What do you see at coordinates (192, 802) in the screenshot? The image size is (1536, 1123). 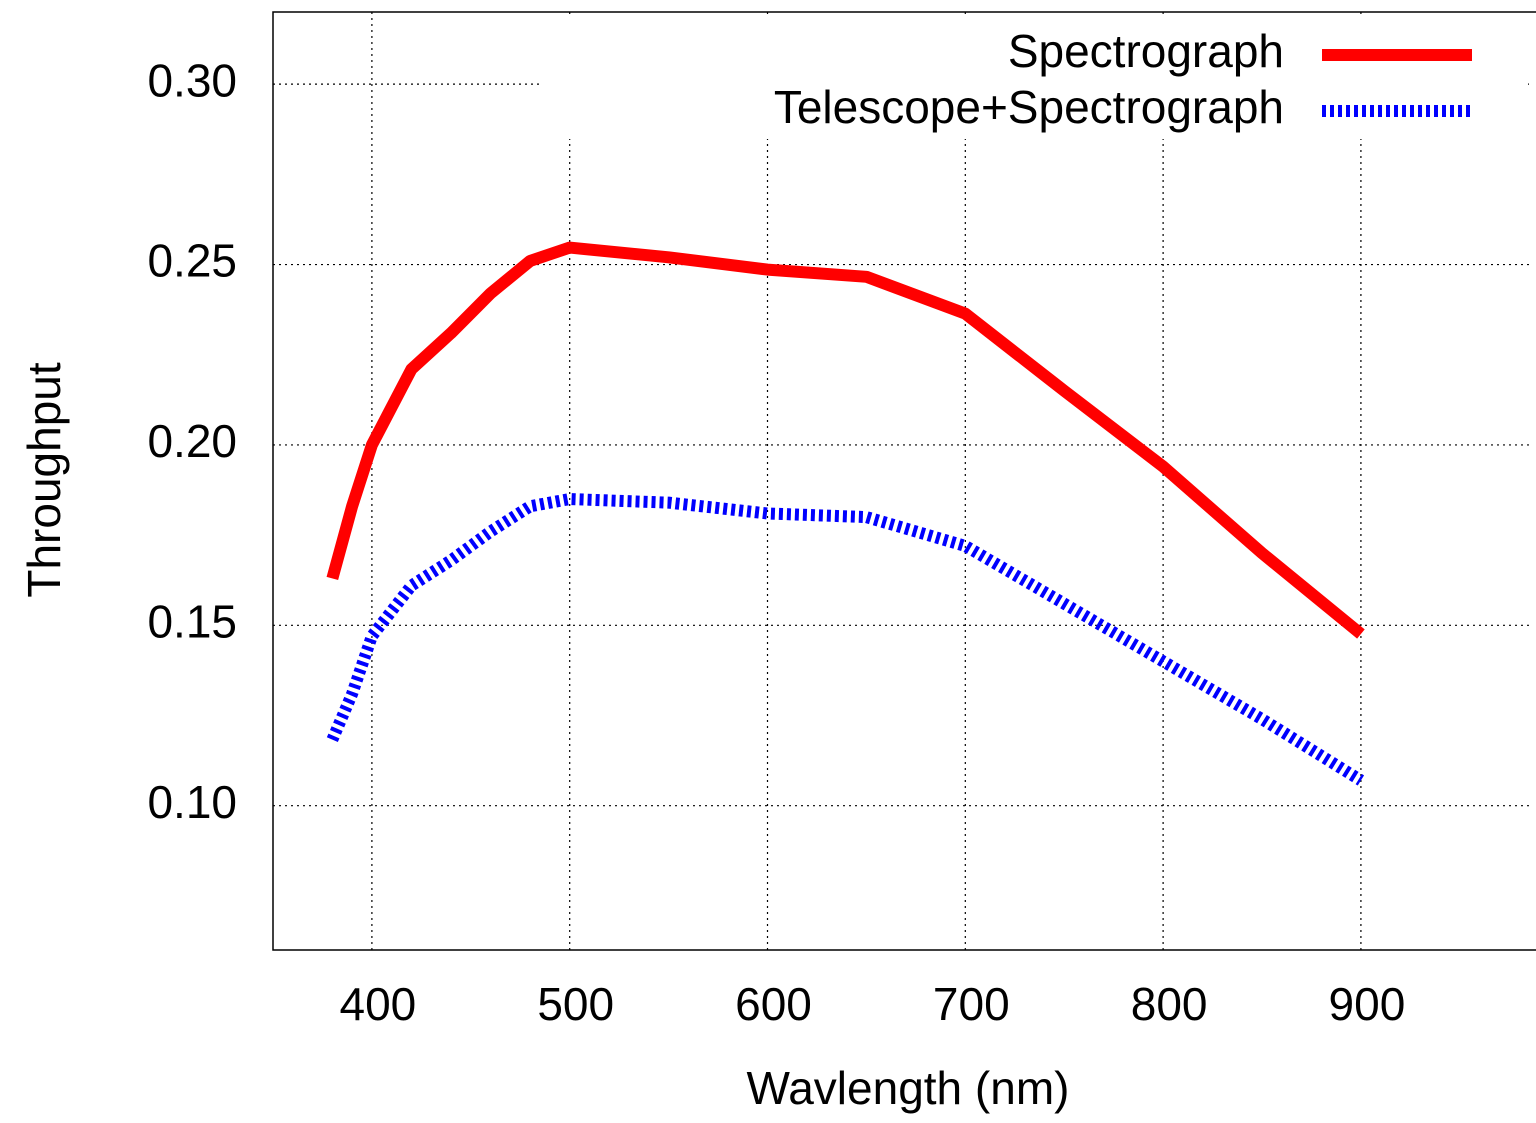 I see `y-tick-label: 0.10` at bounding box center [192, 802].